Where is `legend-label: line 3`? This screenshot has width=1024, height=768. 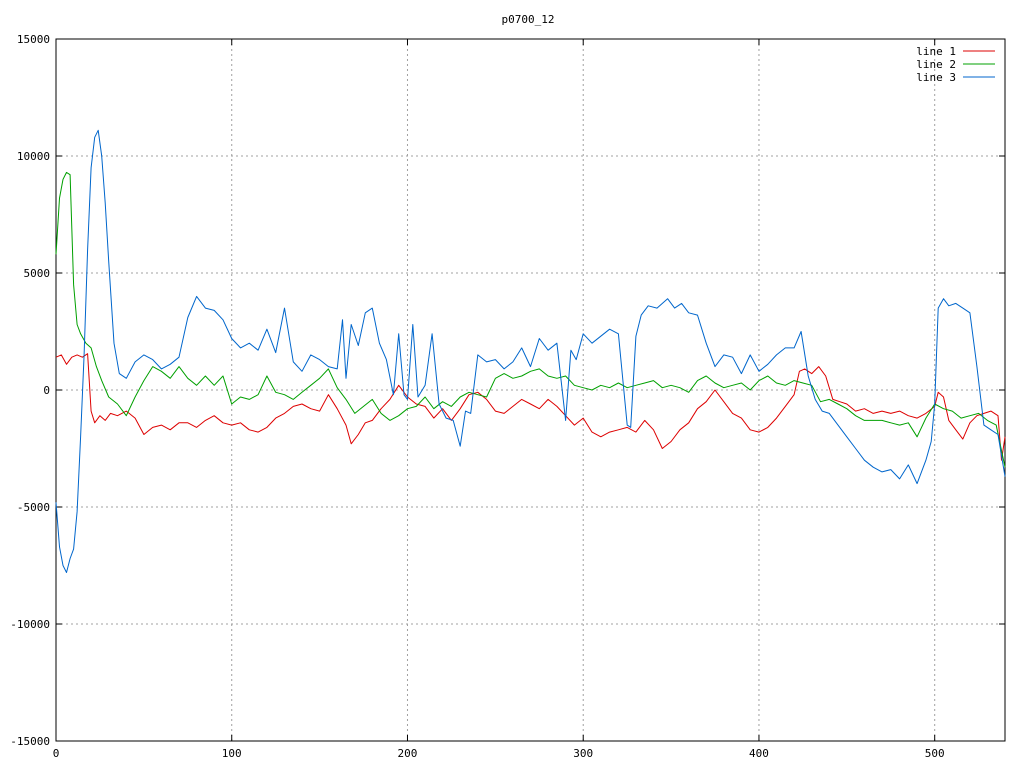
legend-label: line 3 is located at coordinates (936, 77).